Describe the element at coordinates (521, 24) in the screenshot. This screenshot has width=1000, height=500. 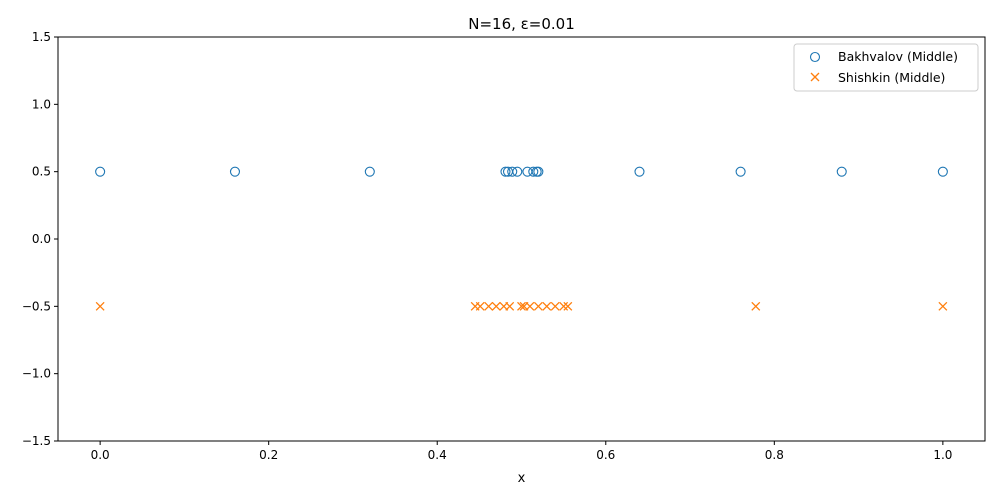
I see `chart-title: N=16, ε=0.01` at that location.